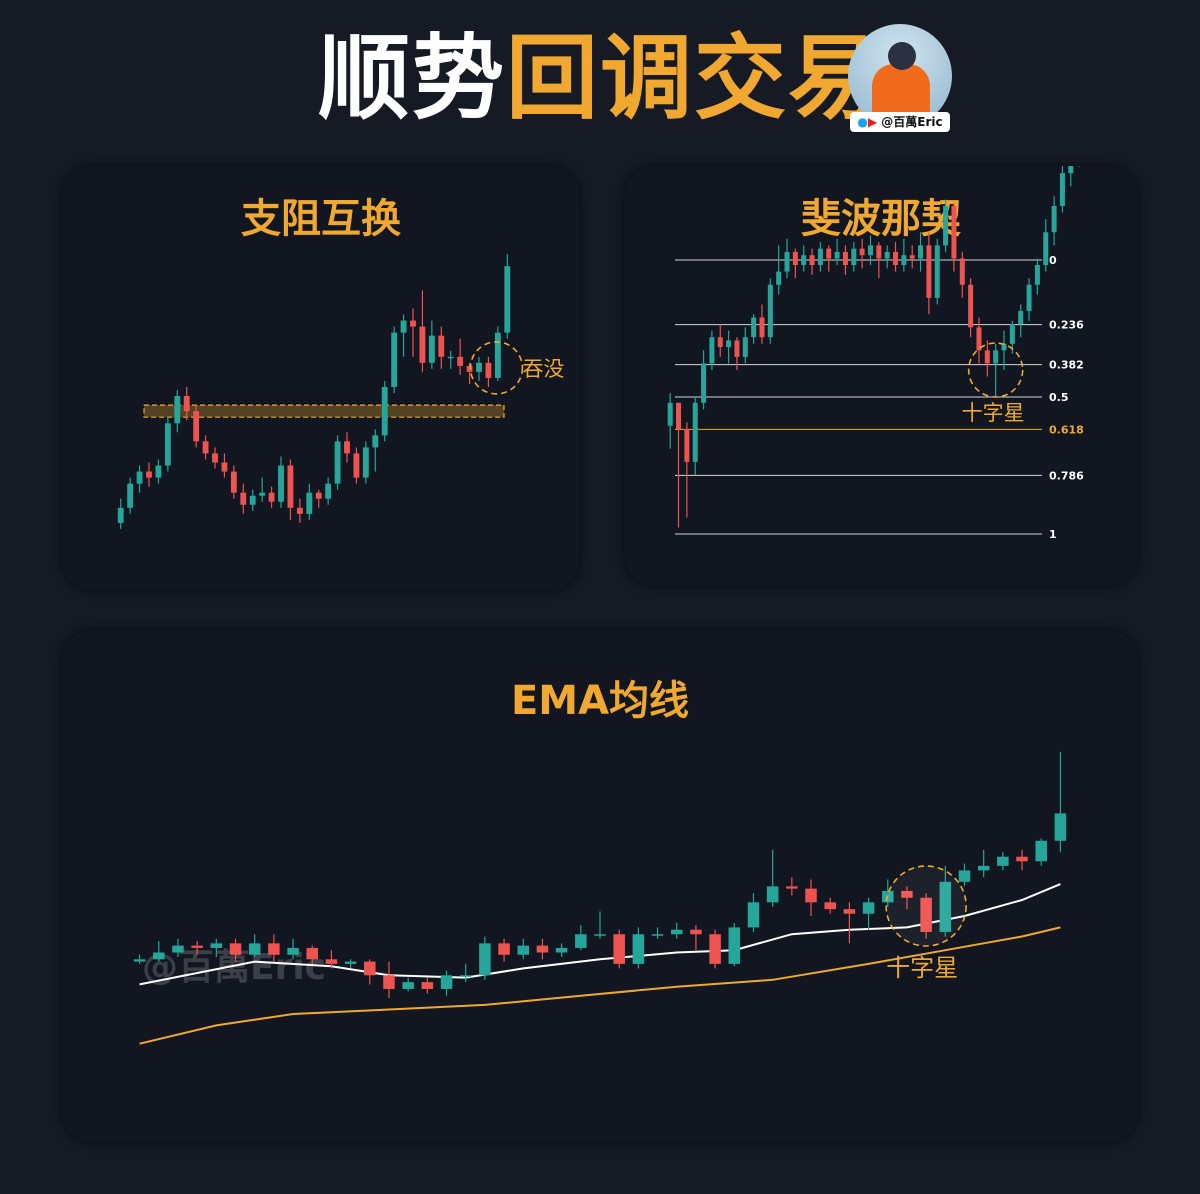 This screenshot has height=1194, width=1200. What do you see at coordinates (1053, 260) in the screenshot?
I see `fib-level-label: 0` at bounding box center [1053, 260].